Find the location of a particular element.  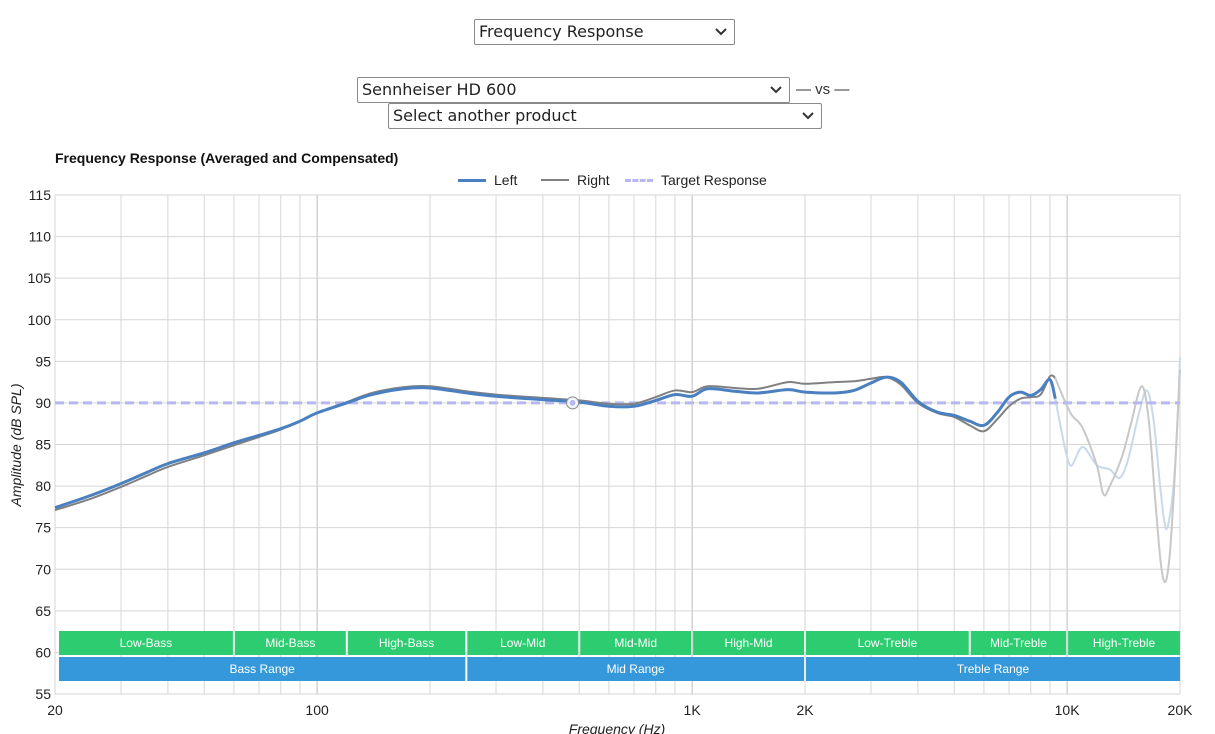

sub-band-label: Mid-Bass is located at coordinates (290, 643).